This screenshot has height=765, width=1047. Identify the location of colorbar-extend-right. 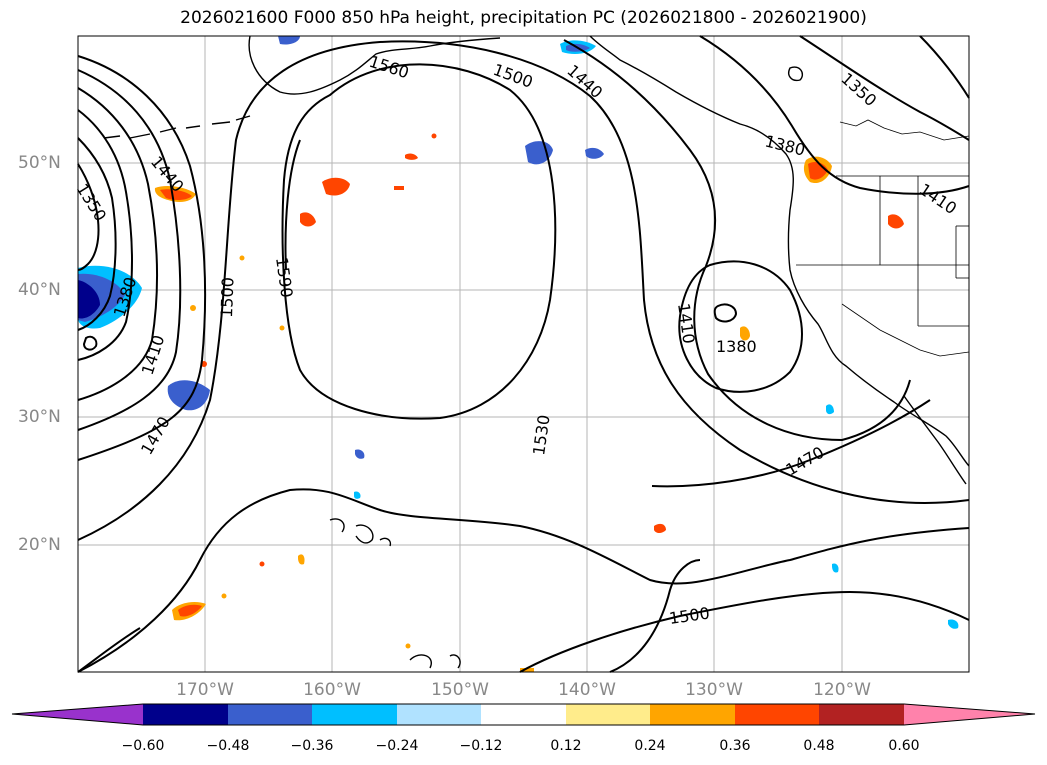
(969, 714).